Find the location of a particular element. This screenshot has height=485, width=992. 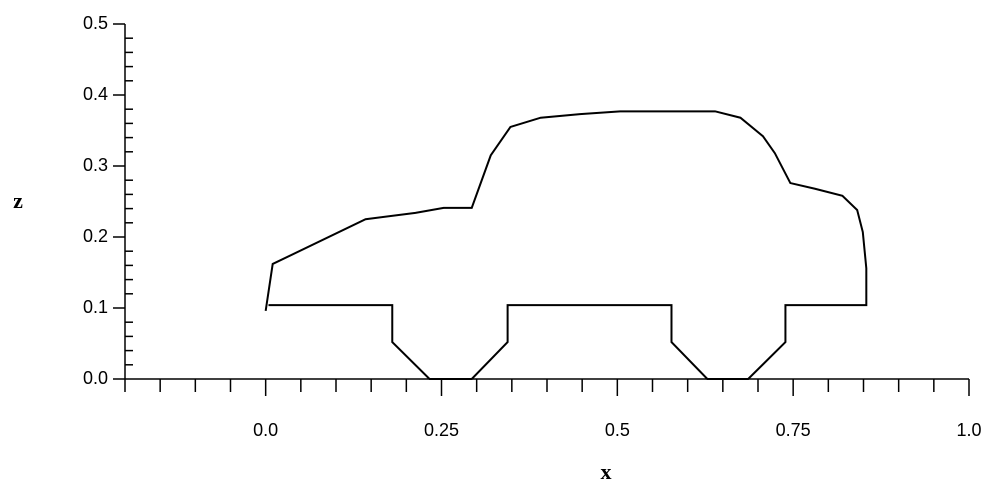

y-tick-label: 0.0 is located at coordinates (95, 378).